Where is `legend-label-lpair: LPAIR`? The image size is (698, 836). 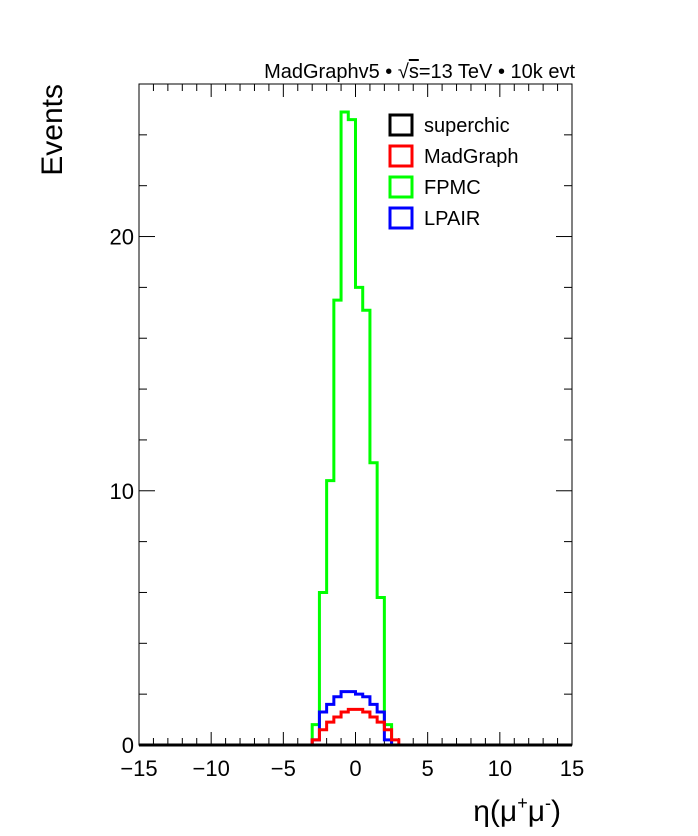
legend-label-lpair: LPAIR is located at coordinates (452, 219).